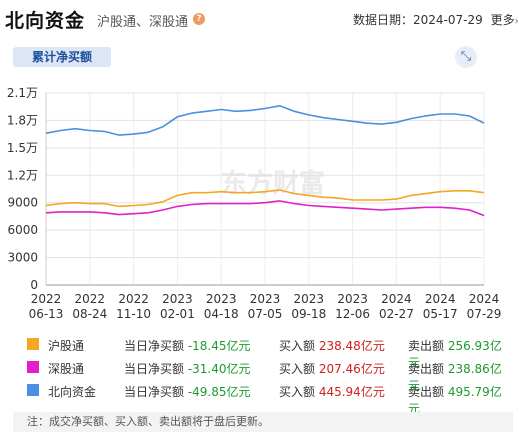 This screenshot has width=519, height=434. Describe the element at coordinates (143, 22) in the screenshot. I see `page-subtitle: 沪股通、深股通` at that location.